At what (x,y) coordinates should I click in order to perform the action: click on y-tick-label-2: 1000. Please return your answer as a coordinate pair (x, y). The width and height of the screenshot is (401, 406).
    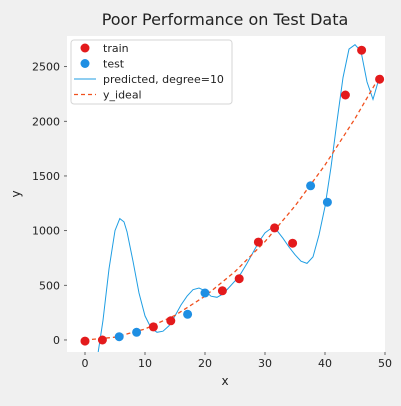
    Looking at the image, I should click on (46, 231).